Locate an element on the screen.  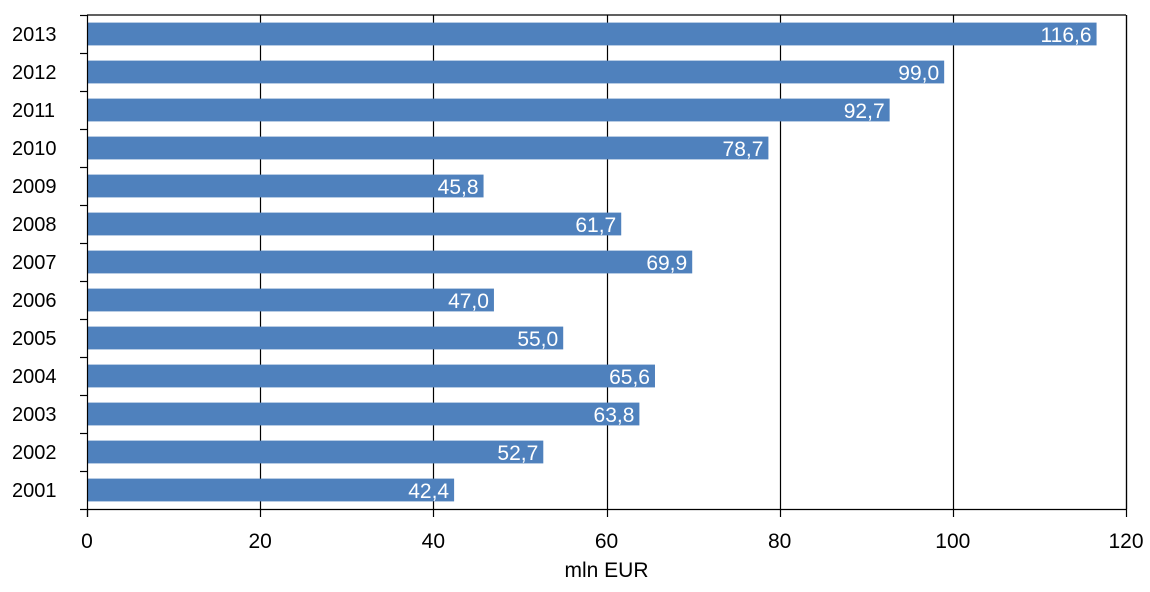
bar-2003 is located at coordinates (363, 414).